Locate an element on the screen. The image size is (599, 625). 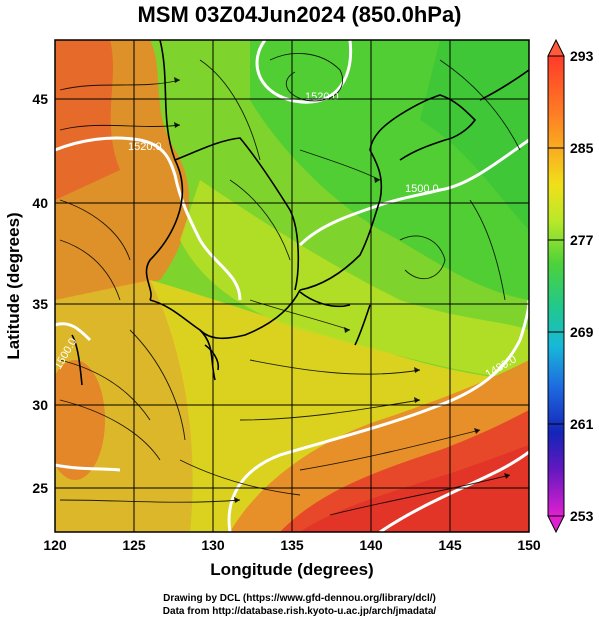
colorbar-bottom-arrow is located at coordinates (556, 524).